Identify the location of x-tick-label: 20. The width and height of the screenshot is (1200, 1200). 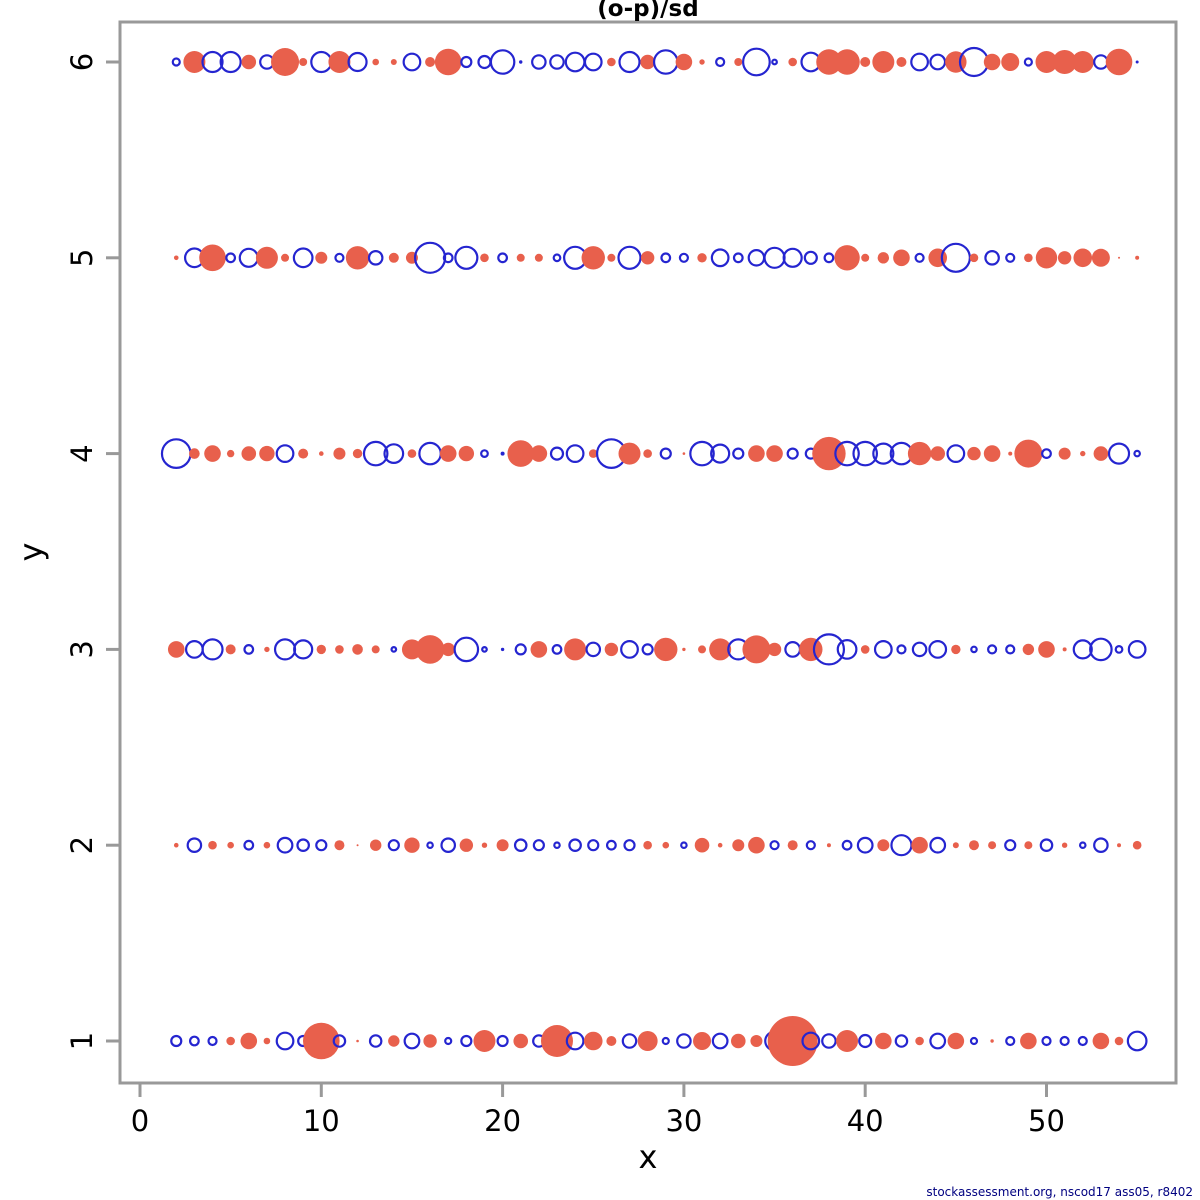
(502, 1121).